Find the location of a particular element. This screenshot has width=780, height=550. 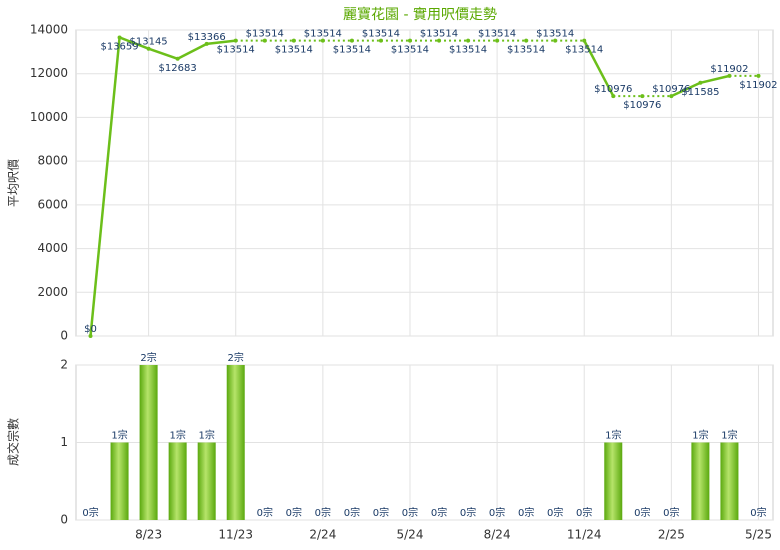

value-label: $11585 is located at coordinates (700, 92).